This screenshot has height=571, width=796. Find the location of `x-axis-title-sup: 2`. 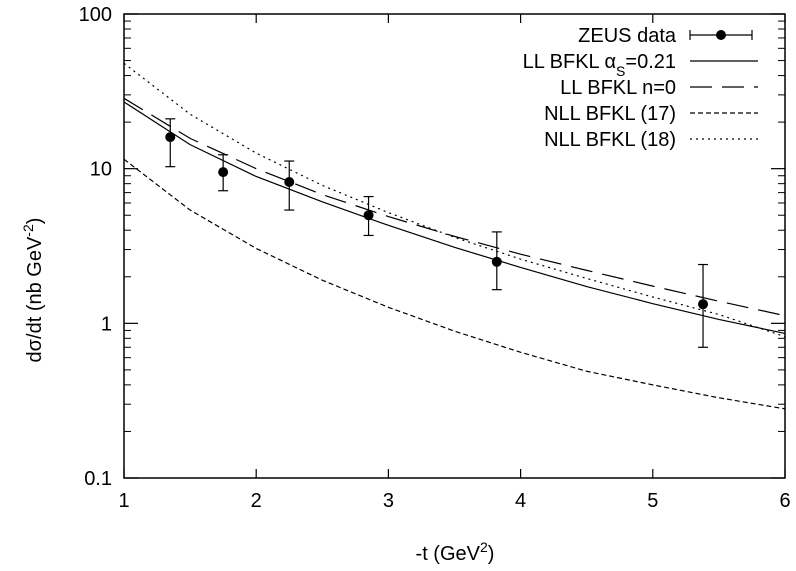

x-axis-title-sup: 2 is located at coordinates (484, 547).